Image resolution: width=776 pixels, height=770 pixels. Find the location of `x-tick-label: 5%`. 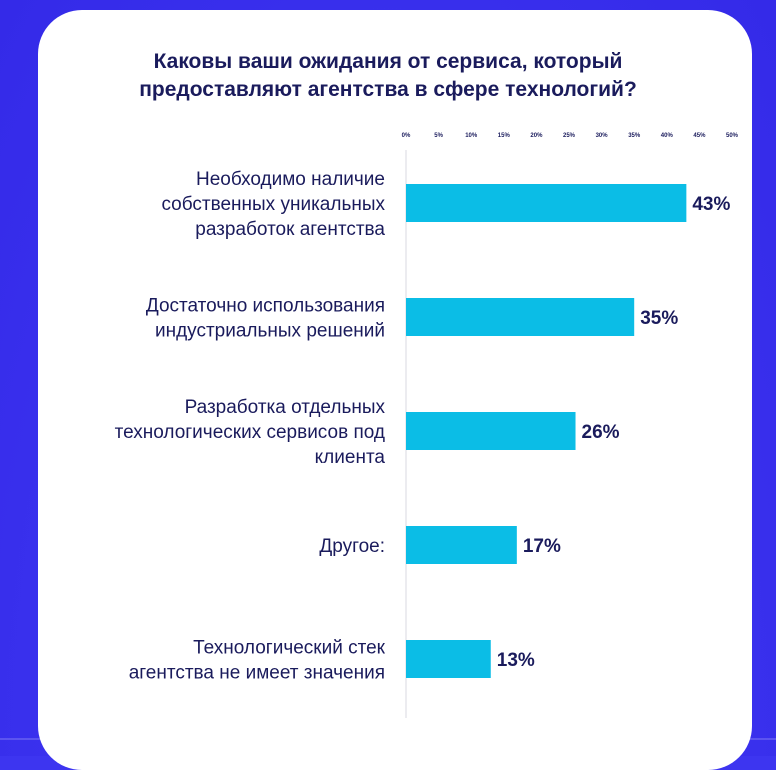

x-tick-label: 5% is located at coordinates (438, 136).